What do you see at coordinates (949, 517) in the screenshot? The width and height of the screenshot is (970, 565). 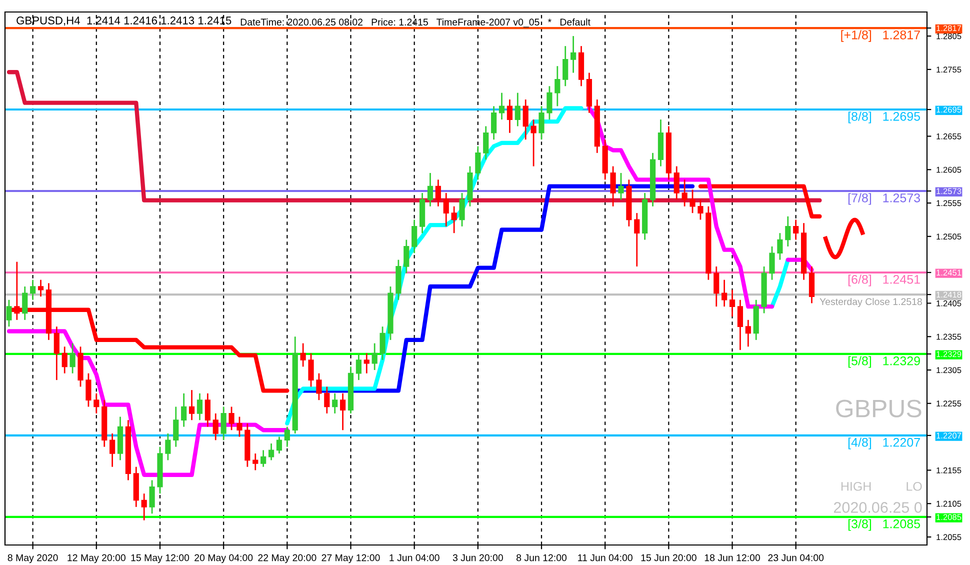 I see `y-tick-label: 1.2085` at bounding box center [949, 517].